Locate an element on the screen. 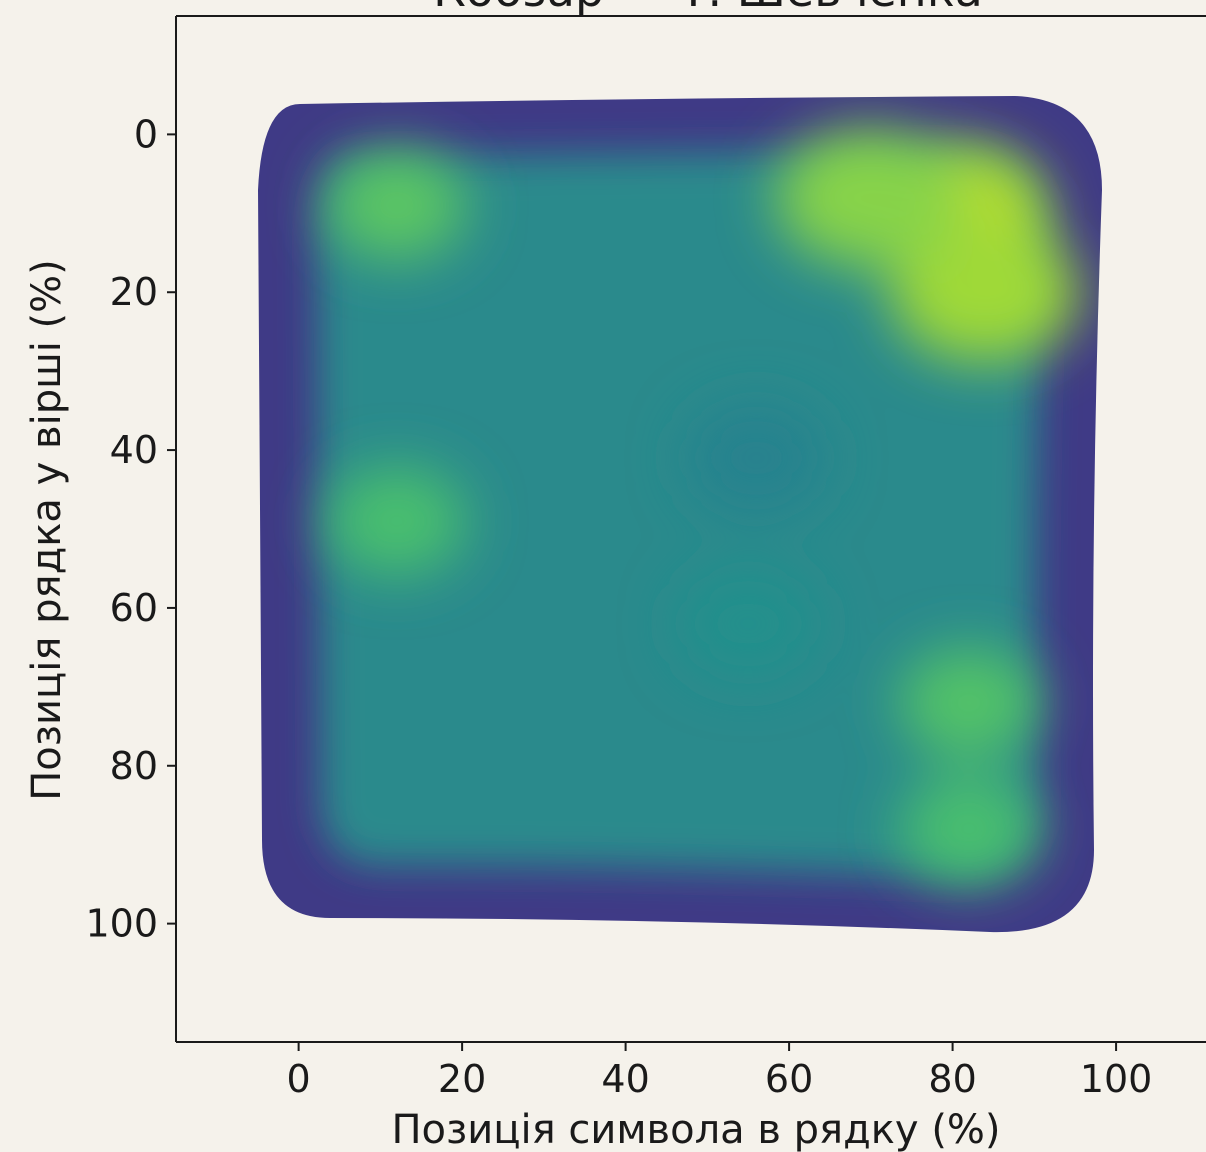 This screenshot has height=1152, width=1206. x-tick-label: 100 is located at coordinates (1116, 1079).